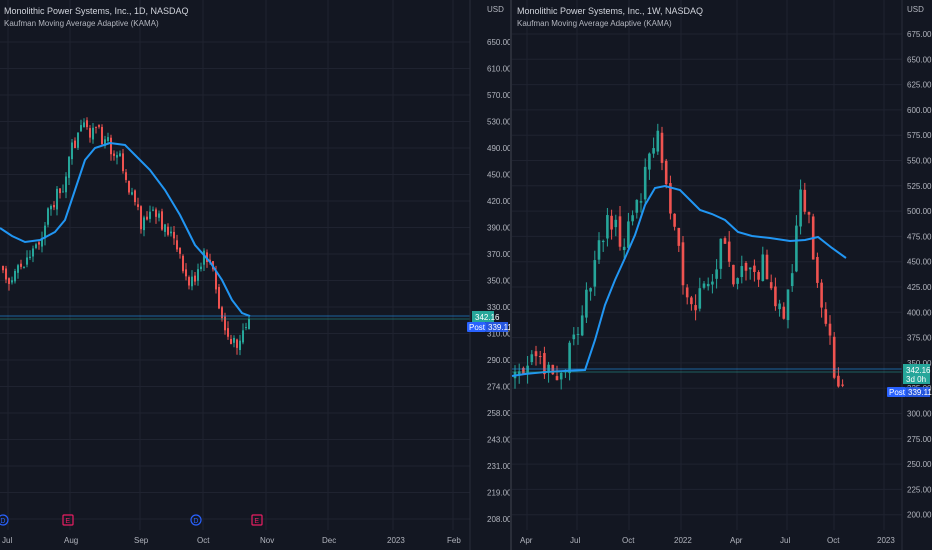 This screenshot has width=932, height=550. Describe the element at coordinates (499, 493) in the screenshot. I see `left-price-tick: 219.00` at that location.